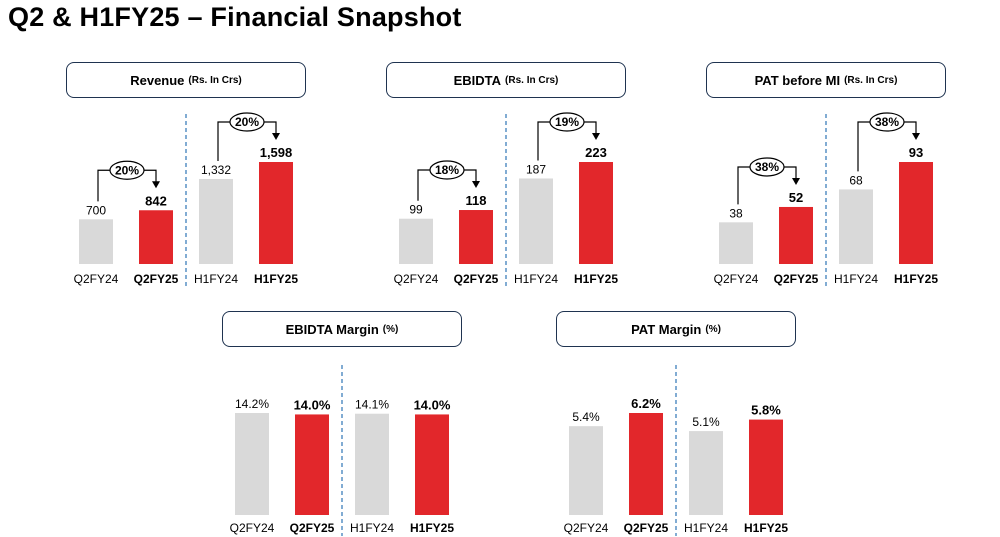  Describe the element at coordinates (646, 403) in the screenshot. I see `value-label: 6.2%` at that location.